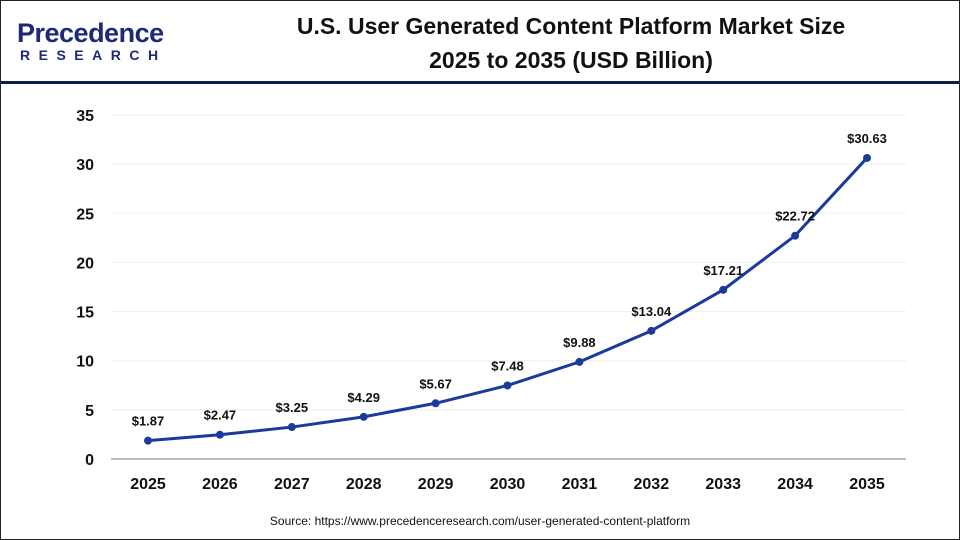  What do you see at coordinates (220, 484) in the screenshot?
I see `x-tick-label: 2026` at bounding box center [220, 484].